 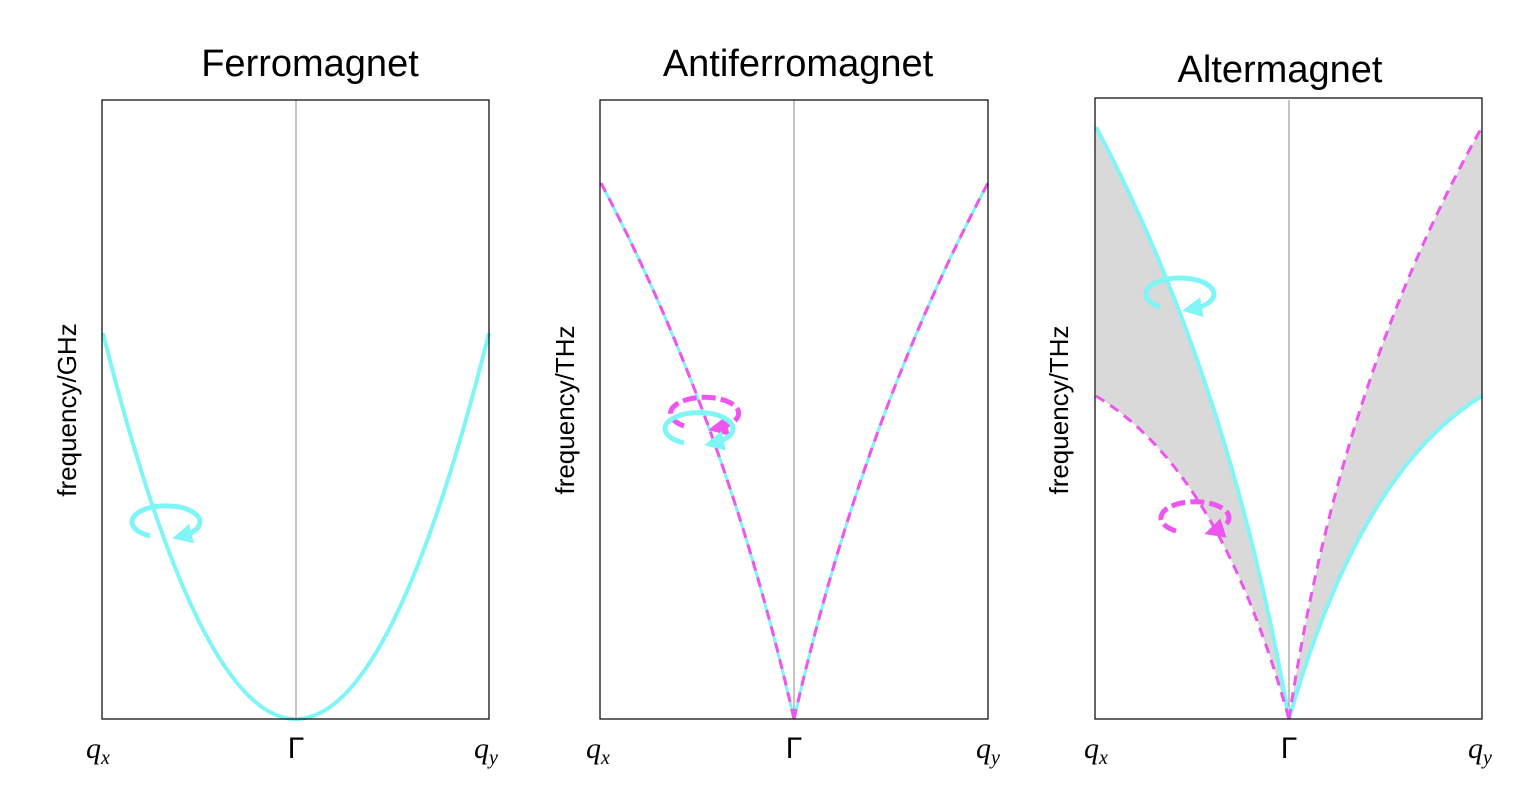 I want to click on gap-shading-right, so click(x=1385, y=423).